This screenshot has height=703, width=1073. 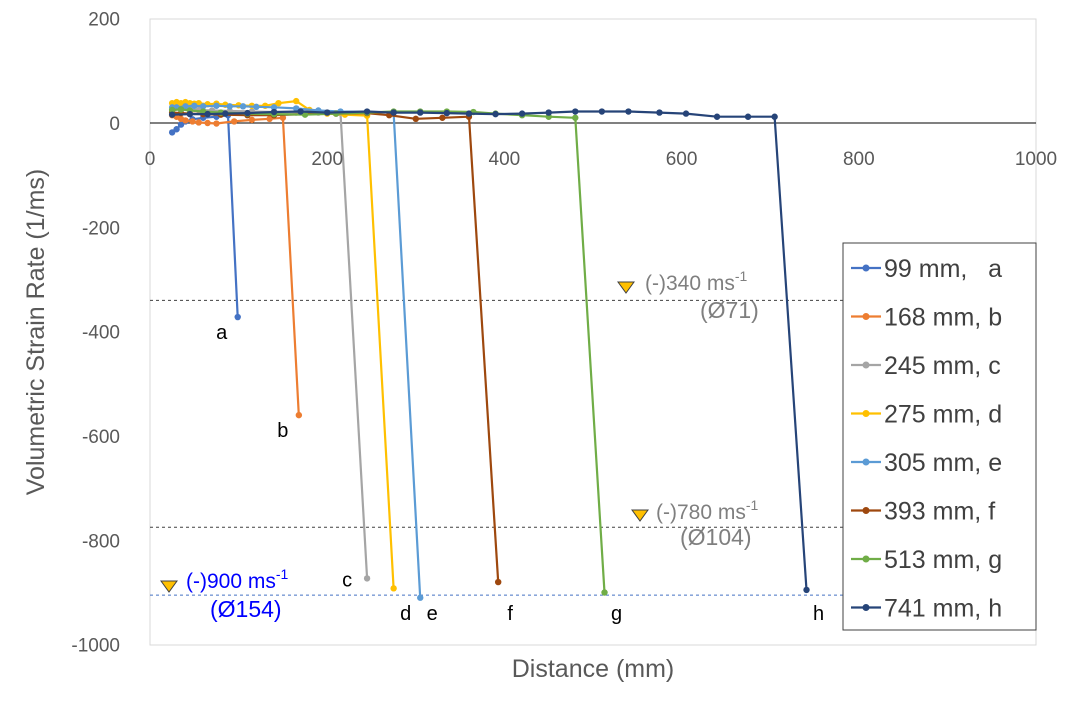 What do you see at coordinates (282, 431) in the screenshot?
I see `series-label-b: b` at bounding box center [282, 431].